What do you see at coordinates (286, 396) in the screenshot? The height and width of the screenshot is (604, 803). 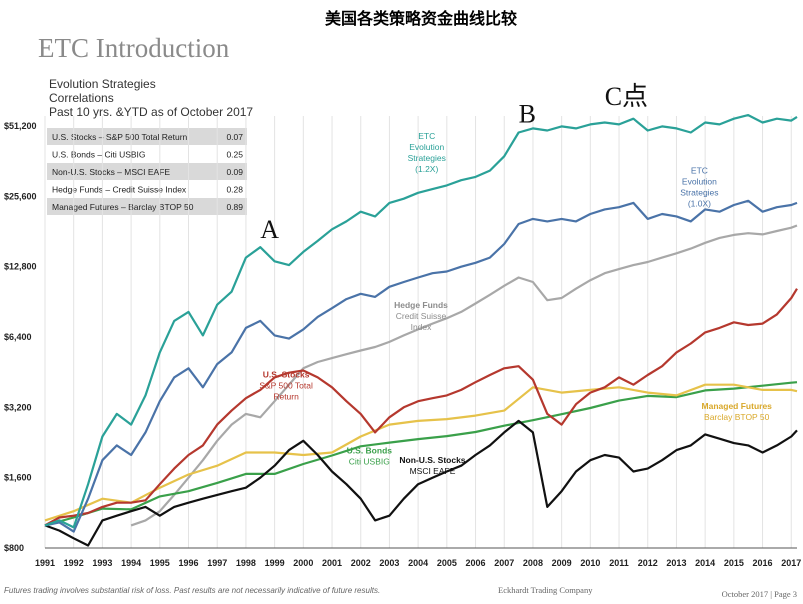 I see `series-label-sp500: Return` at bounding box center [286, 396].